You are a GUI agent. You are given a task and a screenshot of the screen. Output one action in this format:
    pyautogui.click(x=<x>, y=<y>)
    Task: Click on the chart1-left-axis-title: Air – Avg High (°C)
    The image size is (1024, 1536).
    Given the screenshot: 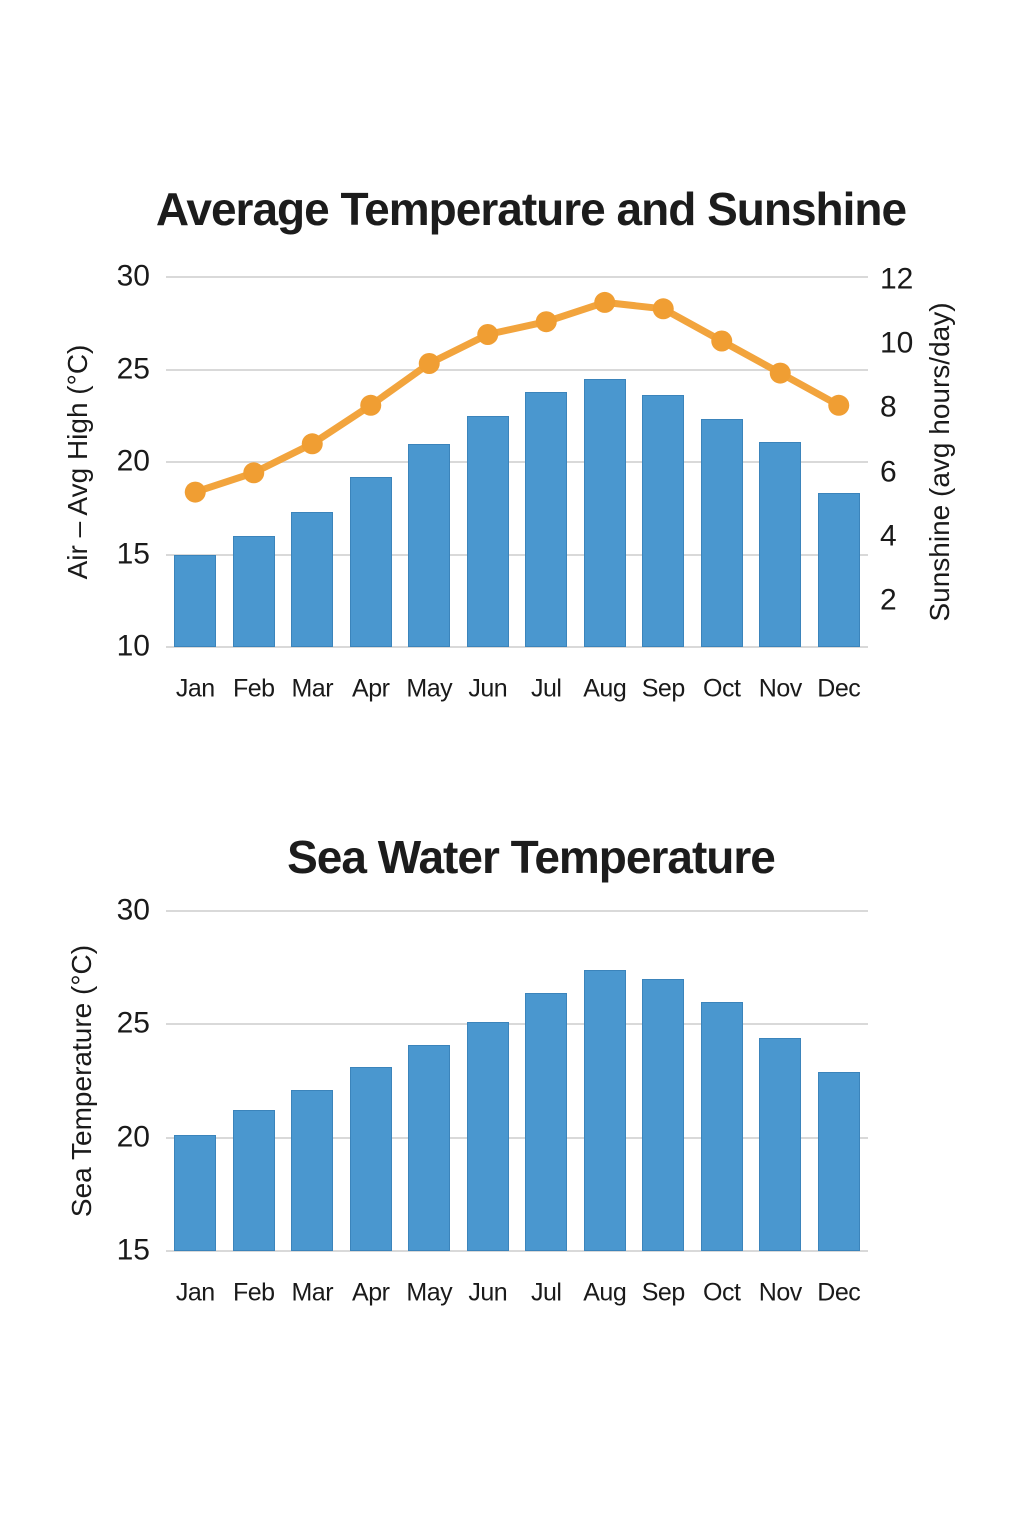 What is the action you would take?
    pyautogui.click(x=77, y=462)
    